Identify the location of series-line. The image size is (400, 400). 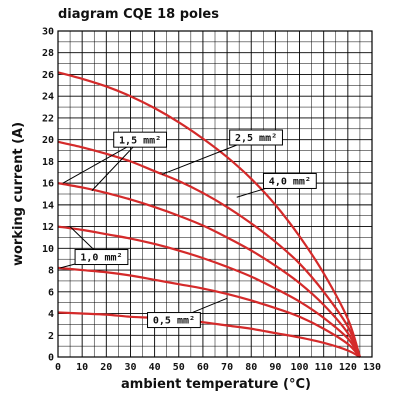
(209, 334).